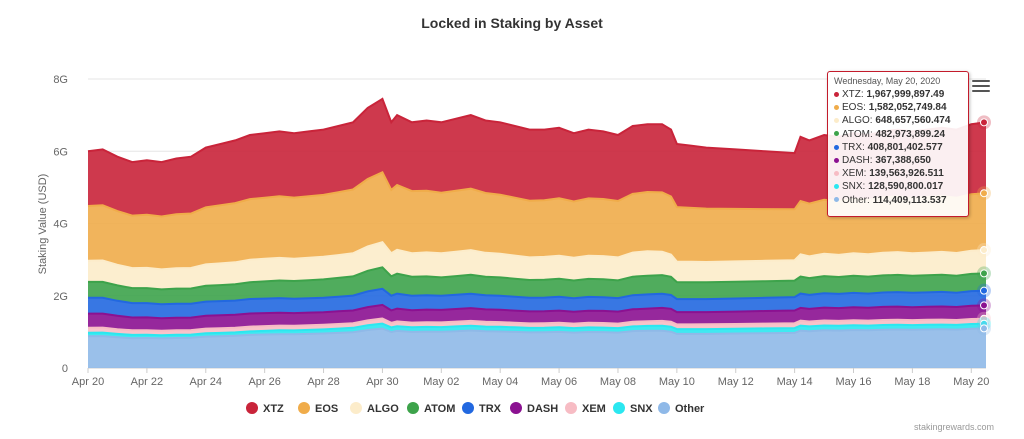 Image resolution: width=1024 pixels, height=439 pixels. Describe the element at coordinates (859, 121) in the screenshot. I see `tooltip-series-name: ALGO:` at that location.